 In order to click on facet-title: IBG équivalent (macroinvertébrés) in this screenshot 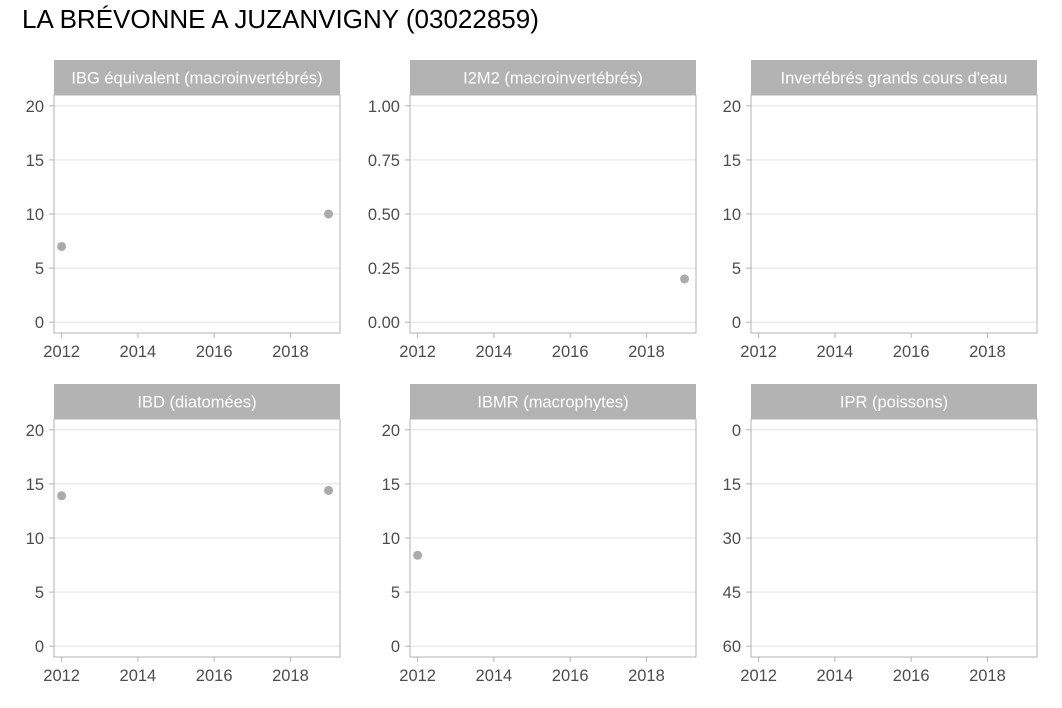, I will do `click(196, 79)`.